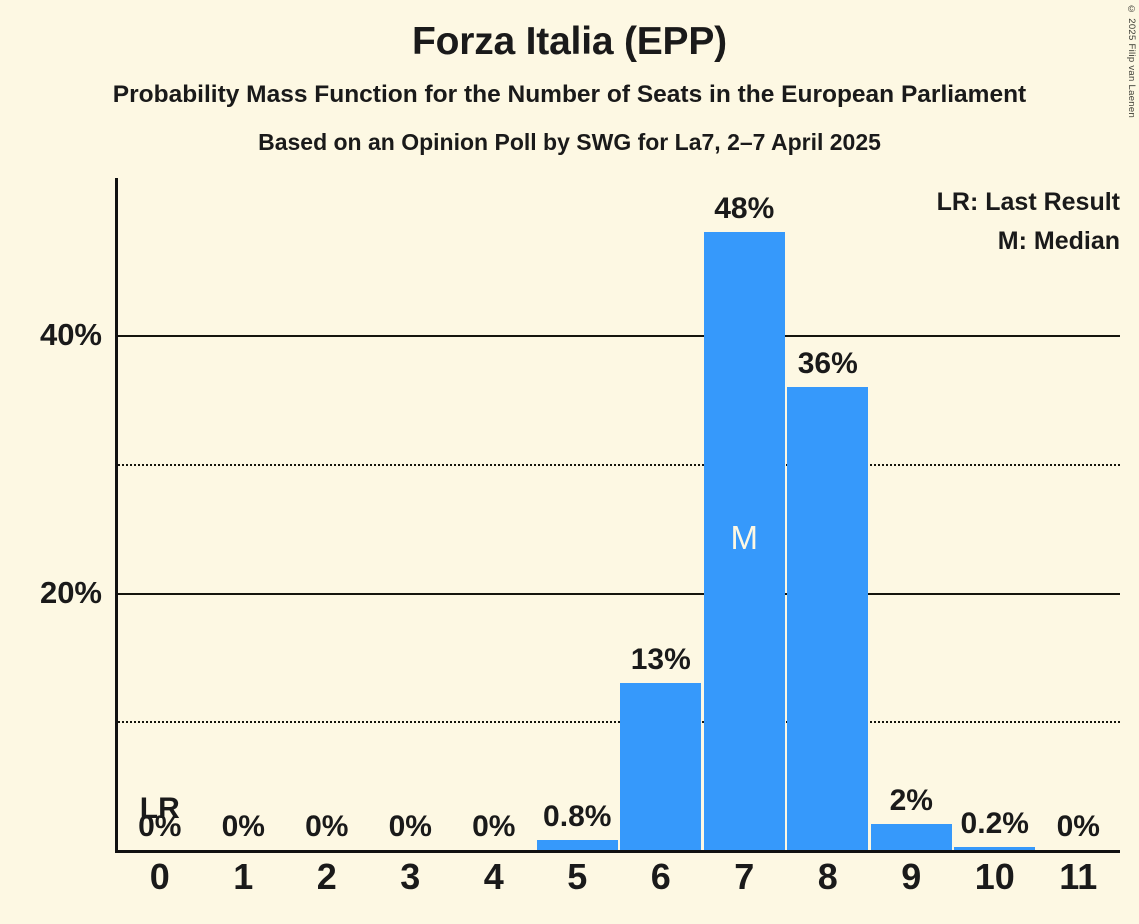 The height and width of the screenshot is (924, 1139). What do you see at coordinates (619, 886) in the screenshot?
I see `x-axis-labels: 0 1 2 3 4 5 6 7 8 9 10 11` at bounding box center [619, 886].